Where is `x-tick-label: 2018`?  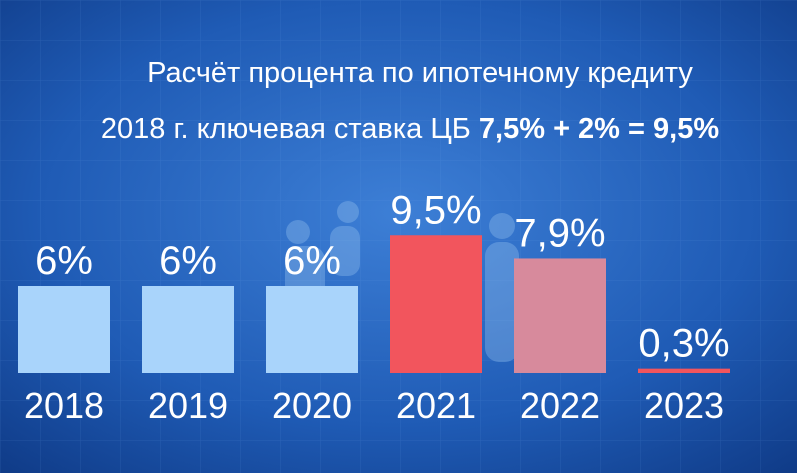 x-tick-label: 2018 is located at coordinates (64, 405).